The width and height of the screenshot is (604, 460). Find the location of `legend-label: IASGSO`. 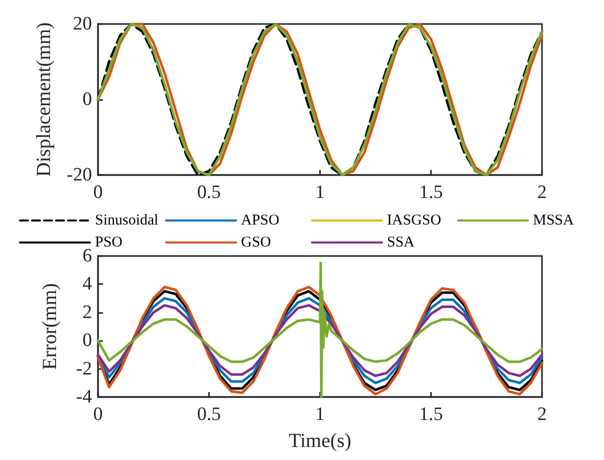

legend-label: IASGSO is located at coordinates (414, 220).